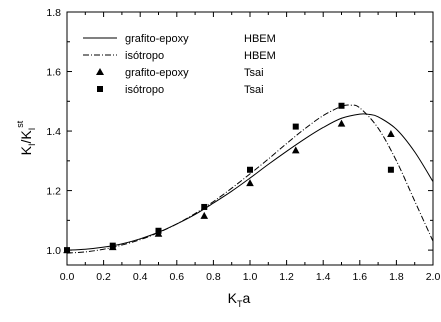  Describe the element at coordinates (239, 299) in the screenshot. I see `x-axis-label: KTa` at that location.